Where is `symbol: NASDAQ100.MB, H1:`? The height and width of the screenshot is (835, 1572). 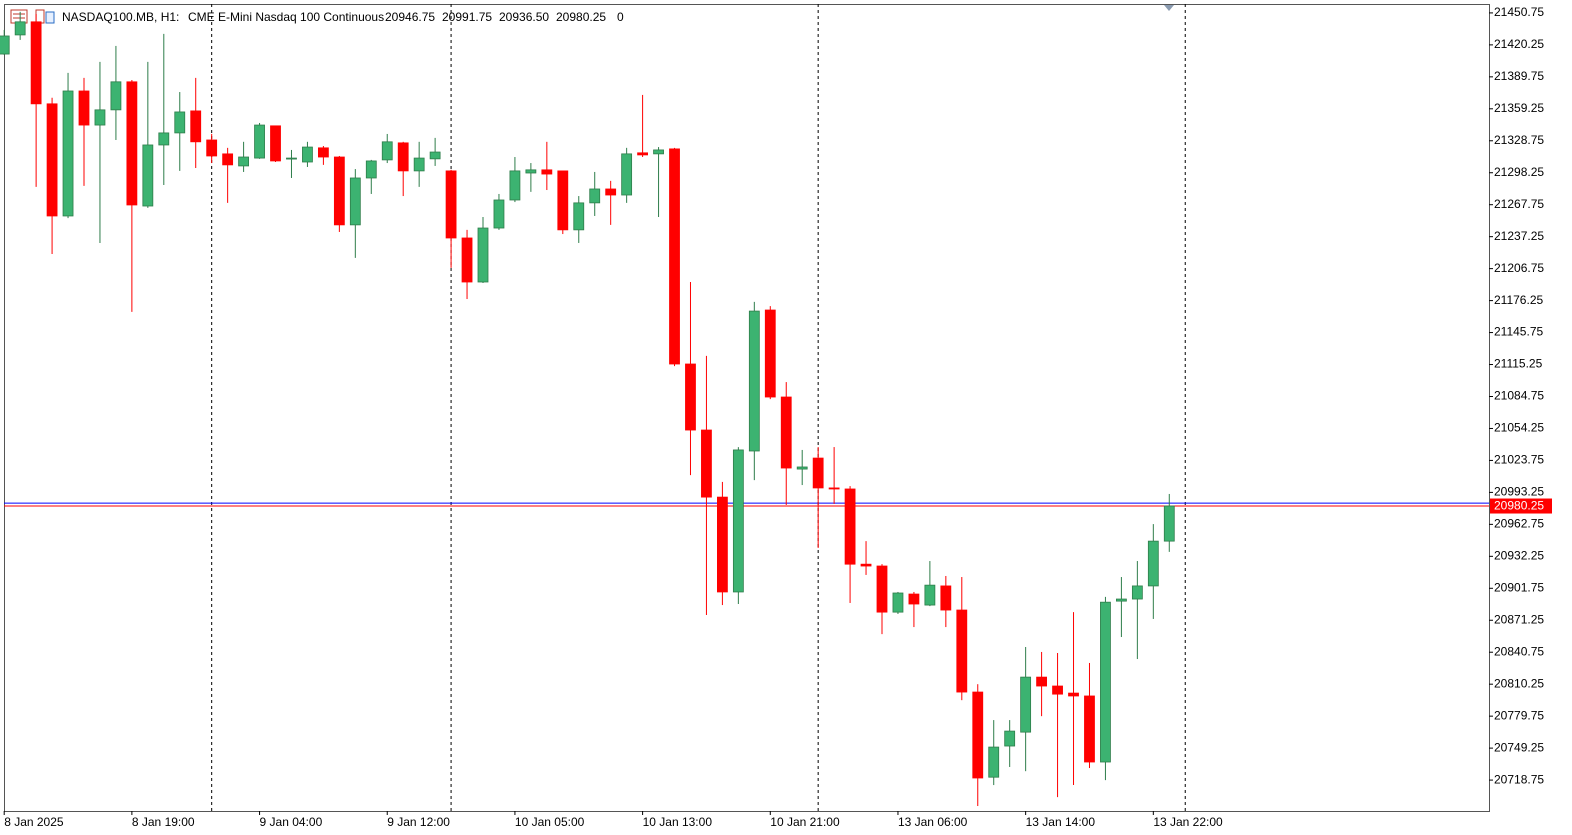 symbol: NASDAQ100.MB, H1: is located at coordinates (120, 17).